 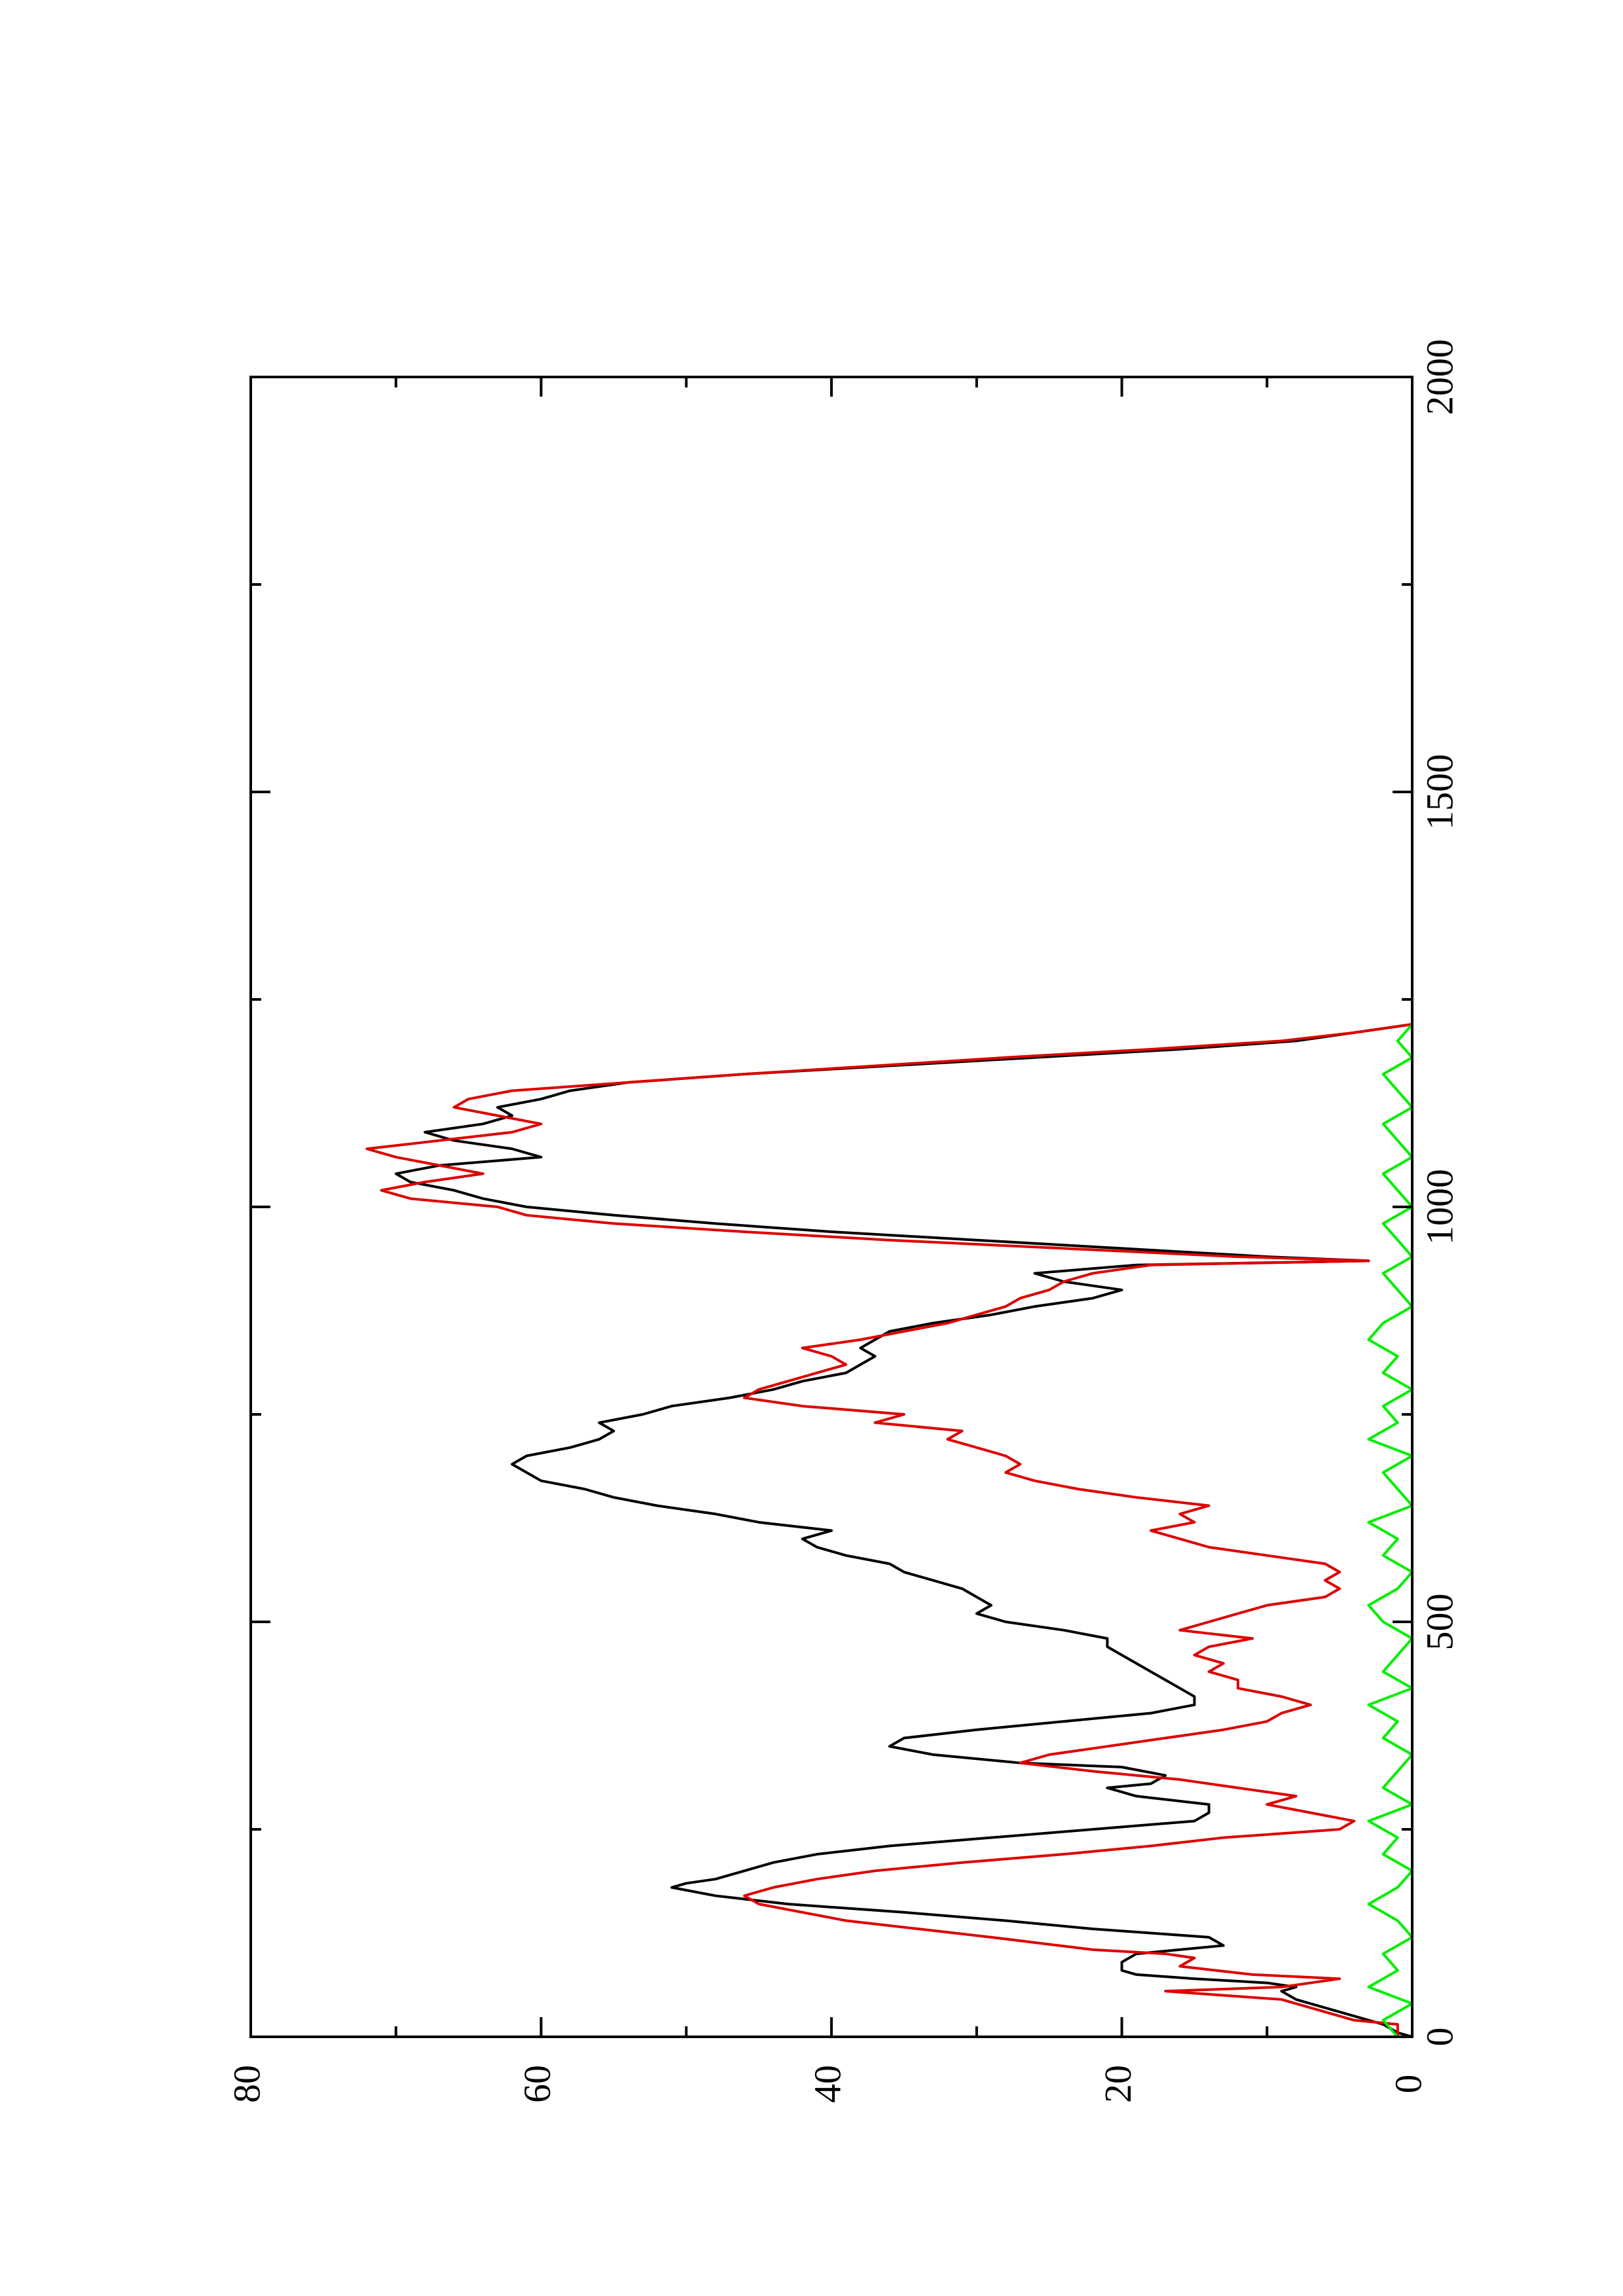 I want to click on x-tick-label: 2000, so click(x=1439, y=377).